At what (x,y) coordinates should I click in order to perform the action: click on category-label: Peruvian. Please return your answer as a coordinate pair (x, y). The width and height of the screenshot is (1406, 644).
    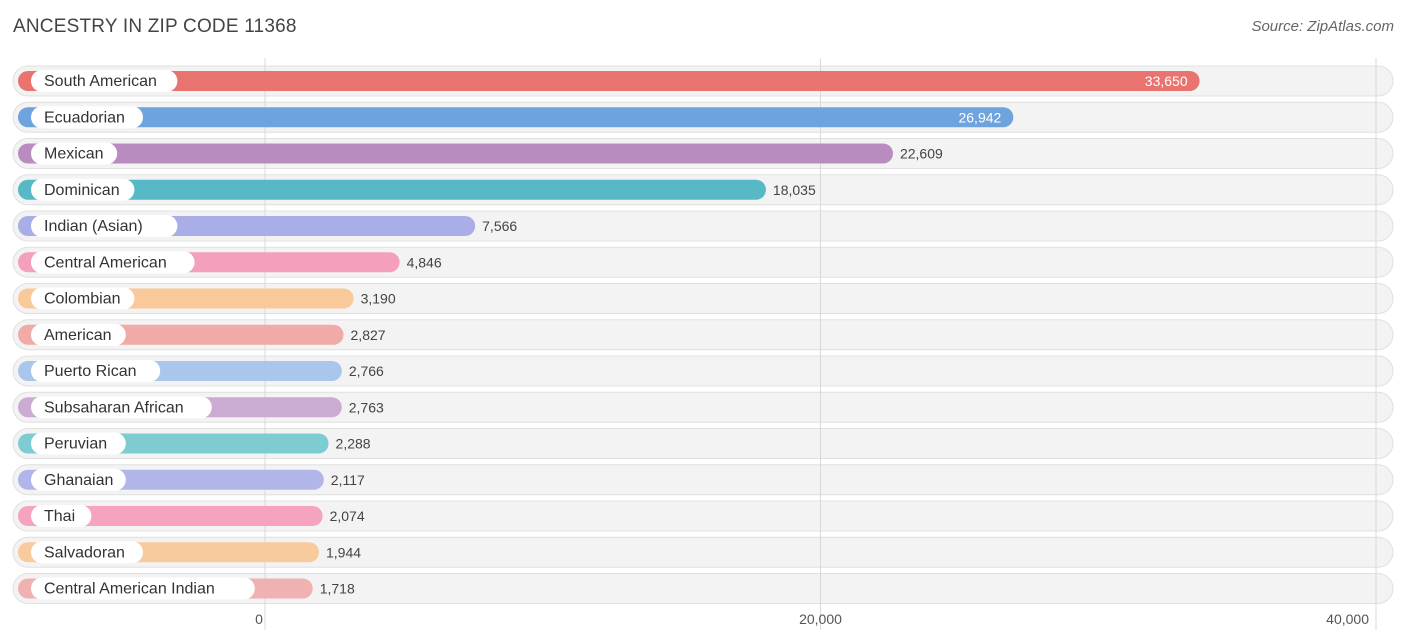
    Looking at the image, I should click on (75, 444).